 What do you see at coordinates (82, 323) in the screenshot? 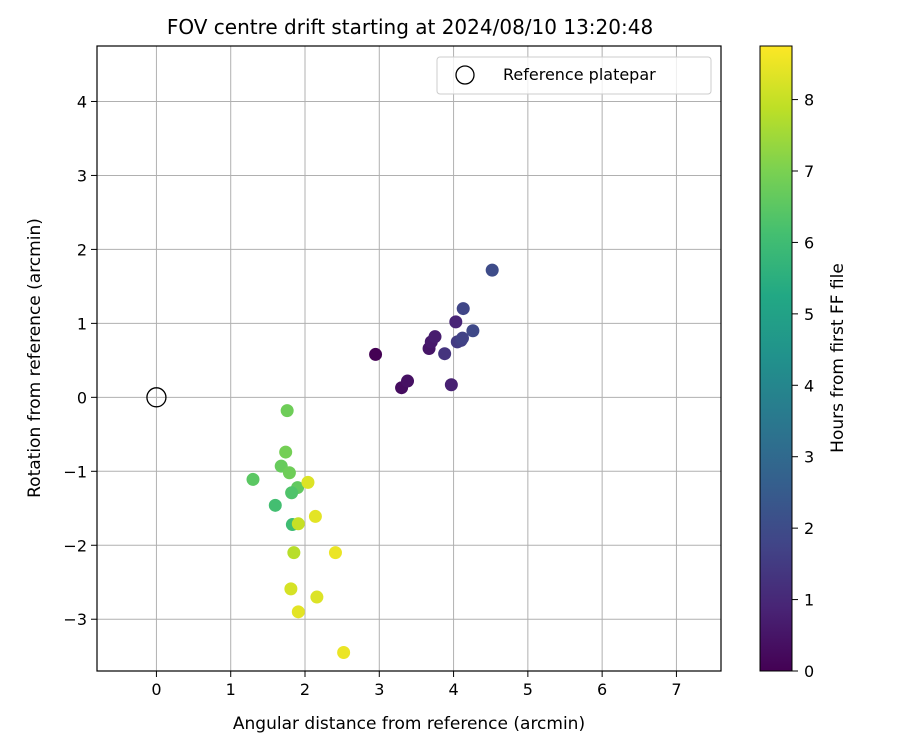
I see `y-tick-label: 1` at bounding box center [82, 323].